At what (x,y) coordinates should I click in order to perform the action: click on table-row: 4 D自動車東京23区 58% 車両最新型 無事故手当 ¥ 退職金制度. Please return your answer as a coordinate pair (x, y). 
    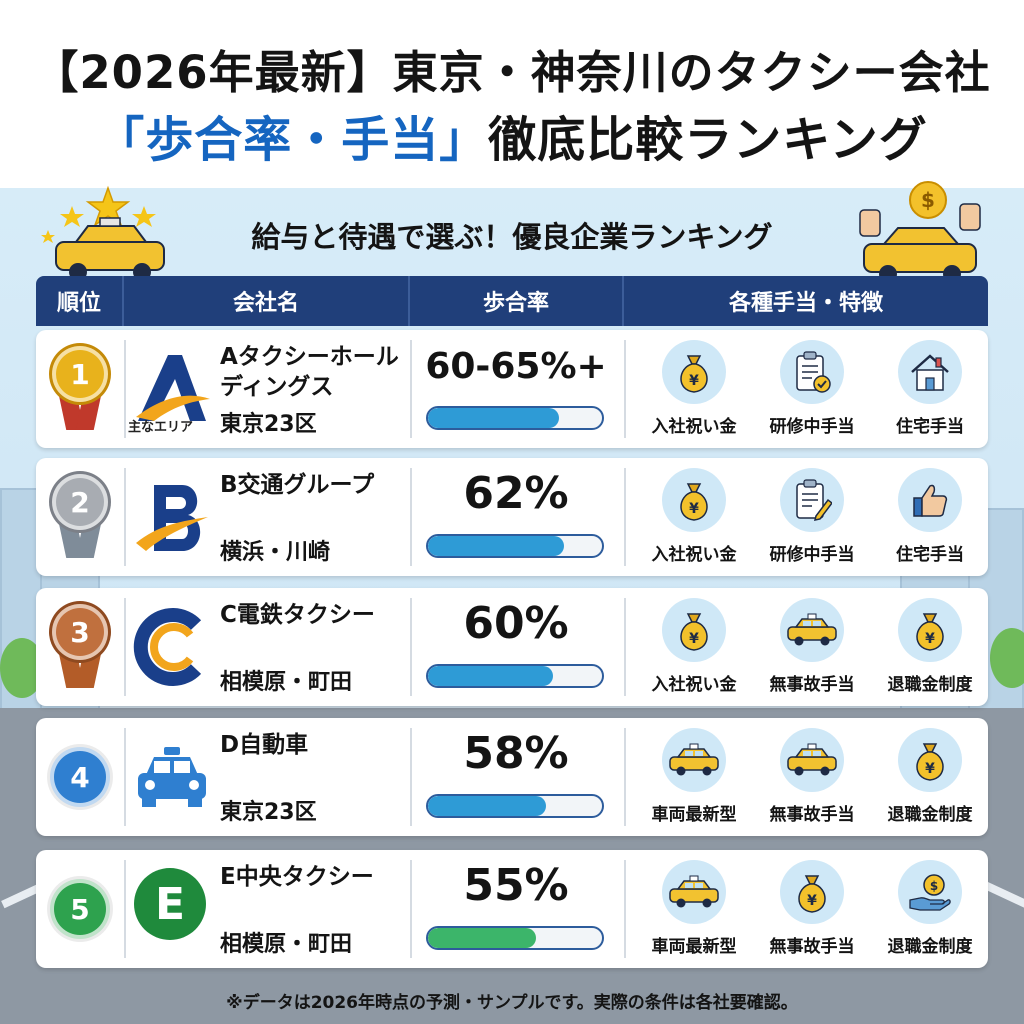
    Looking at the image, I should click on (512, 777).